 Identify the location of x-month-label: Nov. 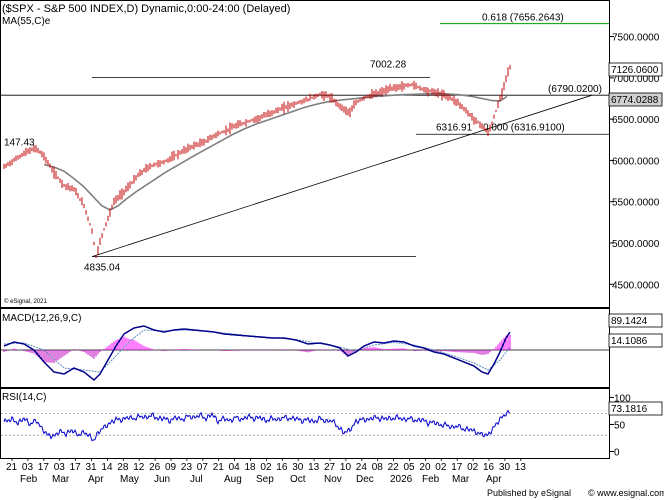
(333, 479).